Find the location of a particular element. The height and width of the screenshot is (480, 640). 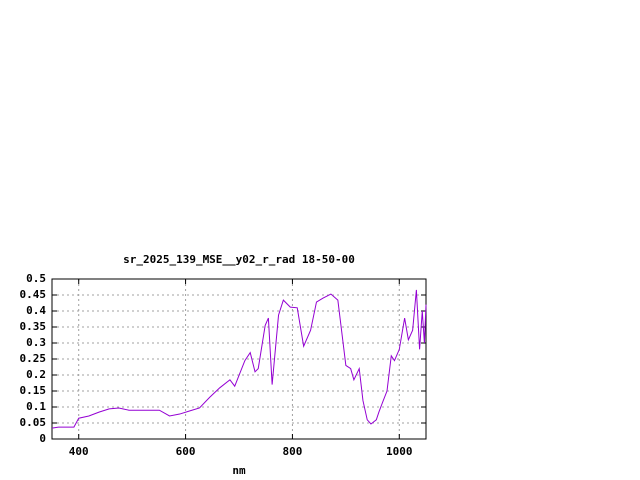

y-tick-label: 0.35 is located at coordinates (33, 326).